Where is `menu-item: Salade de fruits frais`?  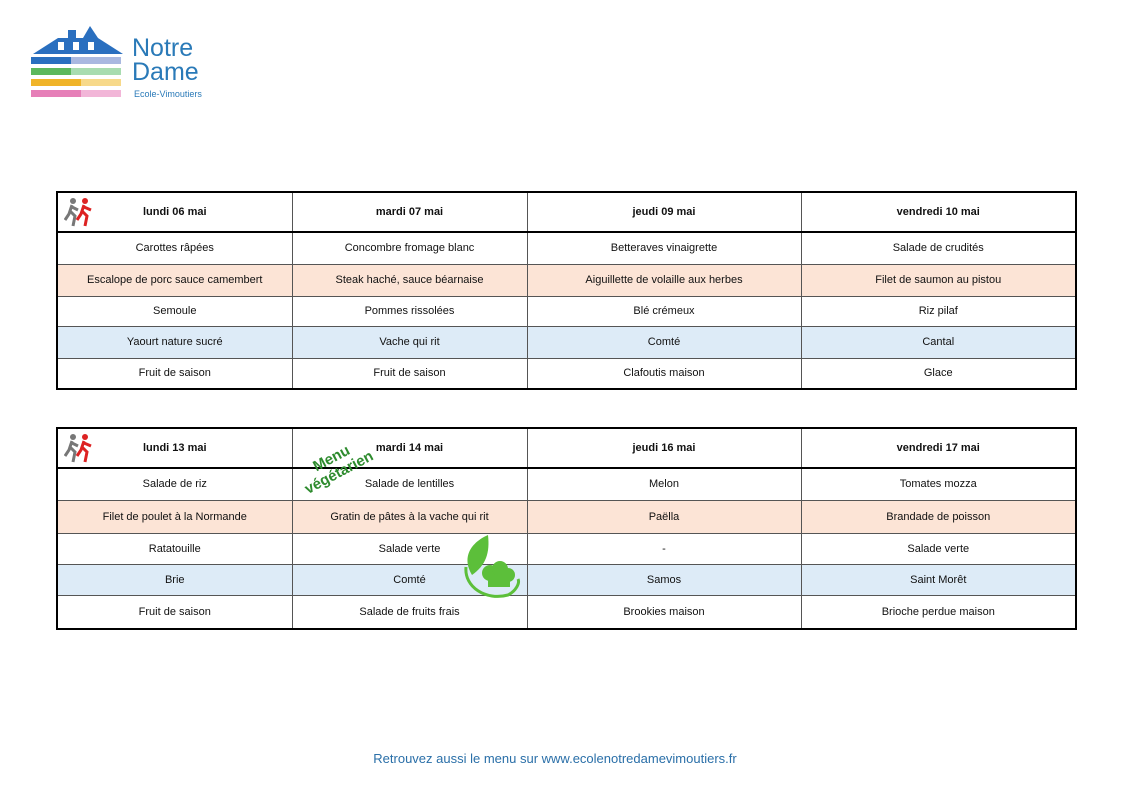 menu-item: Salade de fruits frais is located at coordinates (409, 612).